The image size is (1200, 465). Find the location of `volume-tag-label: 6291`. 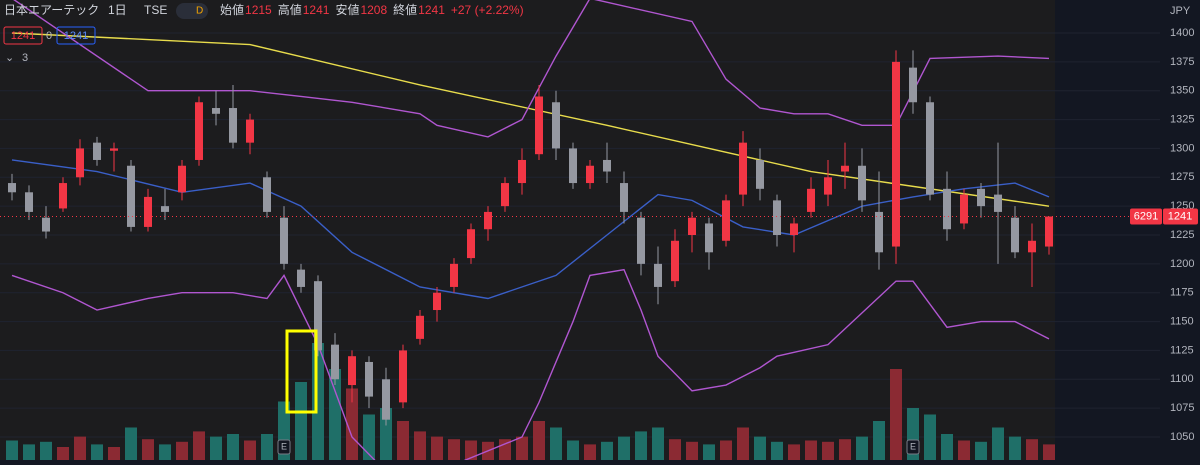

volume-tag-label: 6291 is located at coordinates (1146, 216).